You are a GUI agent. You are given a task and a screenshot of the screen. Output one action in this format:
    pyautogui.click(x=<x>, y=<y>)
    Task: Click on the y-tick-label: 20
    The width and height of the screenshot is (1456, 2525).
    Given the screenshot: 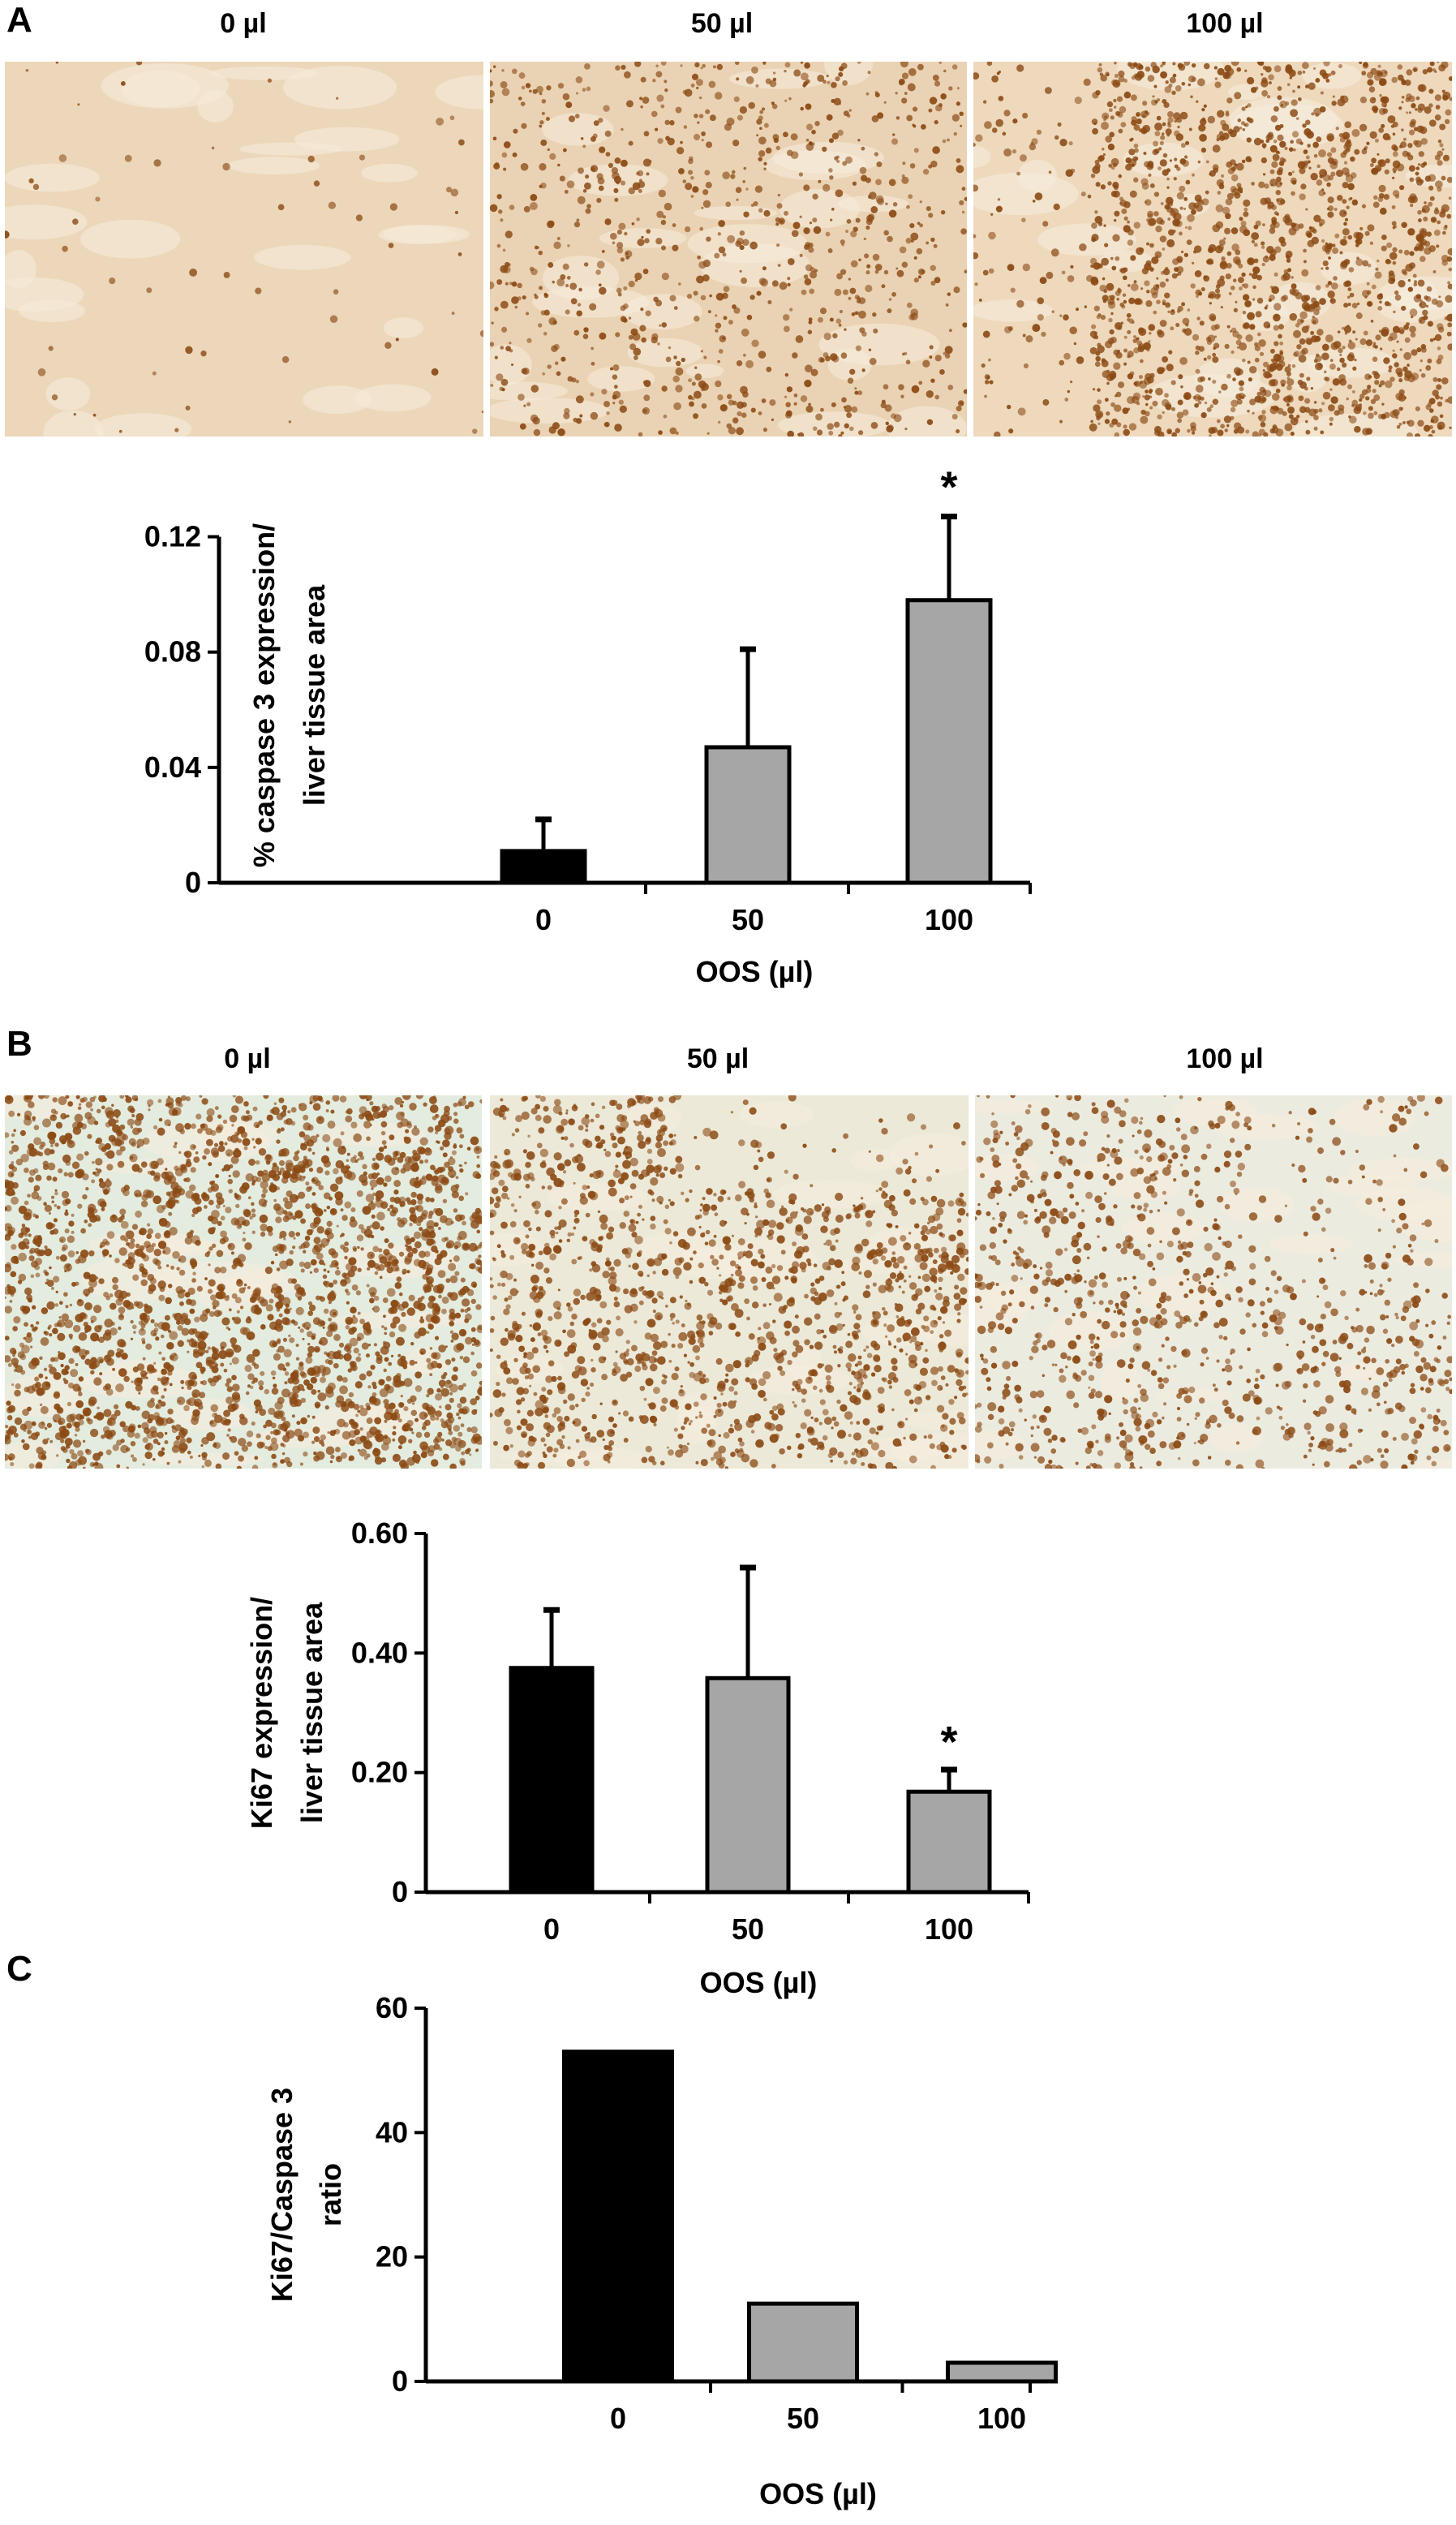 What is the action you would take?
    pyautogui.click(x=392, y=2256)
    